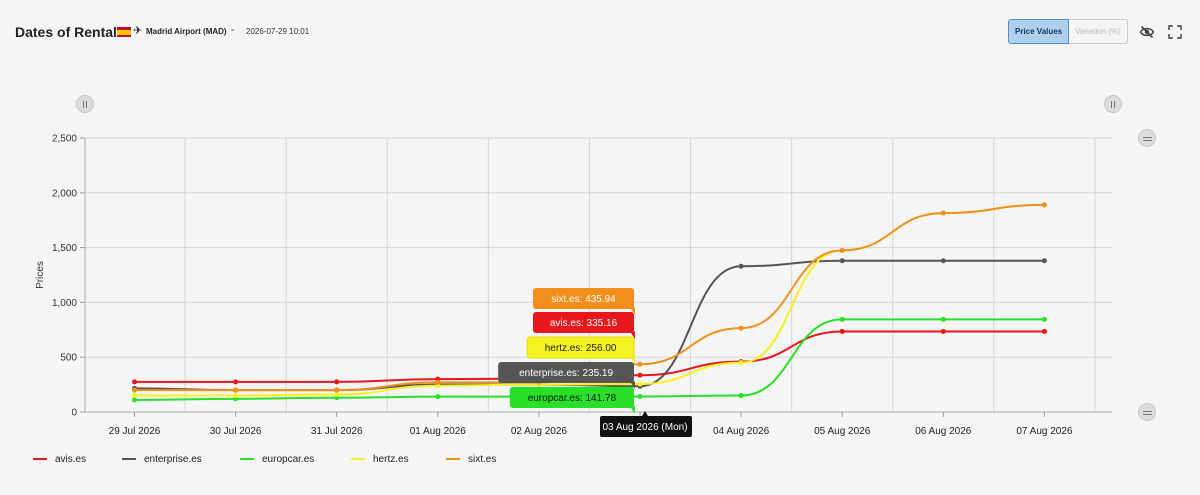  What do you see at coordinates (337, 431) in the screenshot?
I see `x-tick-label: 31 Jul 2026` at bounding box center [337, 431].